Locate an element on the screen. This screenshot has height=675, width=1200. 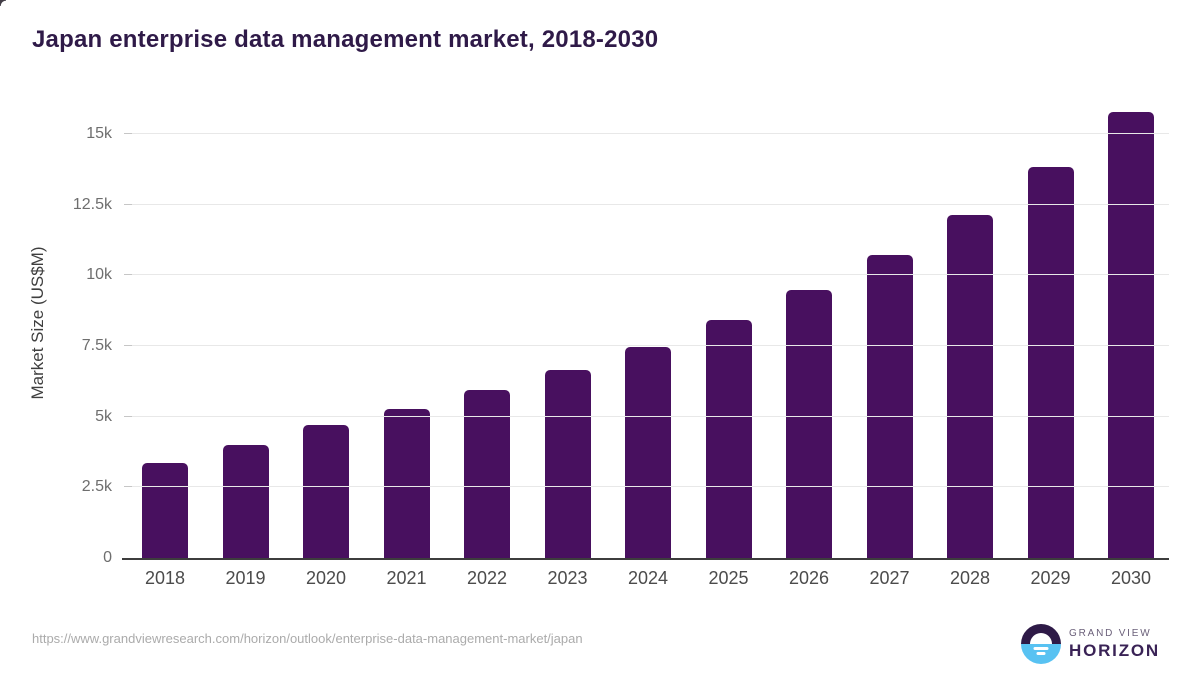
y-axis-tick-labels: 0 2.5k 5k 7.5k 10k 12.5k 15k is located at coordinates (56, 333).